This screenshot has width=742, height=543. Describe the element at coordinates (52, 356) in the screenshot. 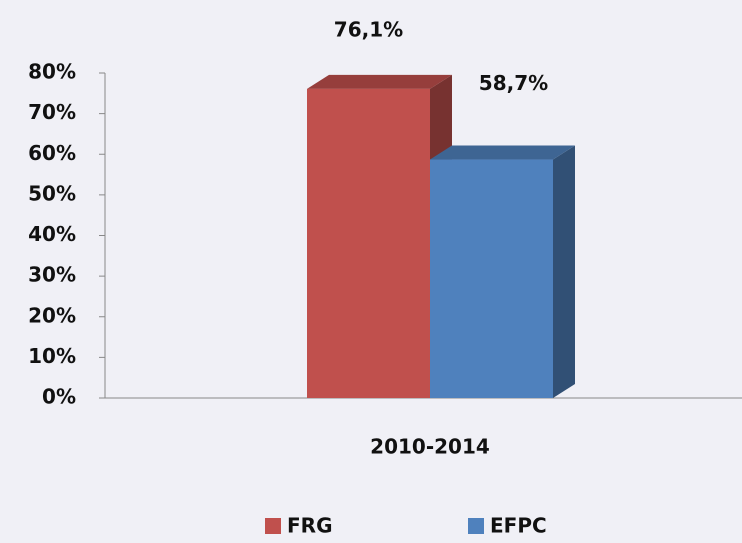

I see `y-tick-label: 10%` at that location.